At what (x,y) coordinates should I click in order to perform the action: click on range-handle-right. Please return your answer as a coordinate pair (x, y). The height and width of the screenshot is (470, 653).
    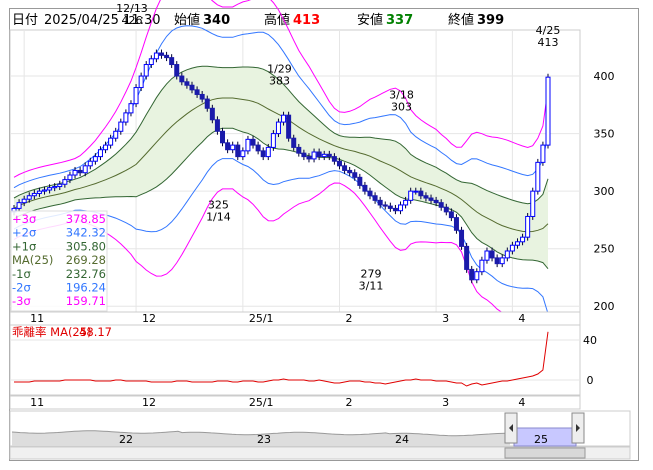
    Looking at the image, I should click on (578, 428).